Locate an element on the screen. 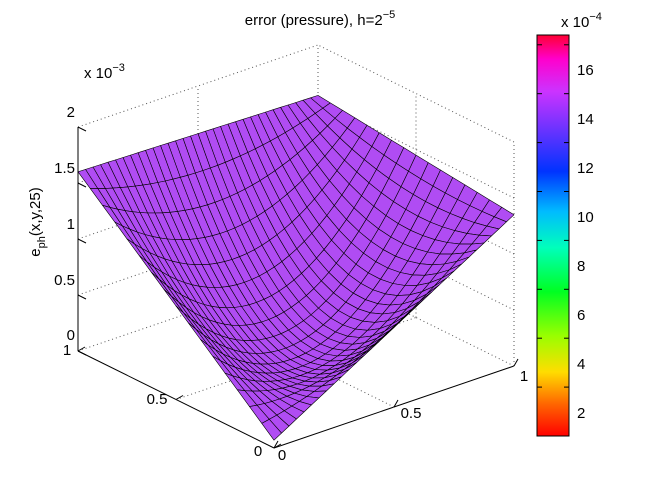 Image resolution: width=654 pixels, height=492 pixels. z-axis-tick-labels: 0 0.5 1 1.5 2 is located at coordinates (64, 224).